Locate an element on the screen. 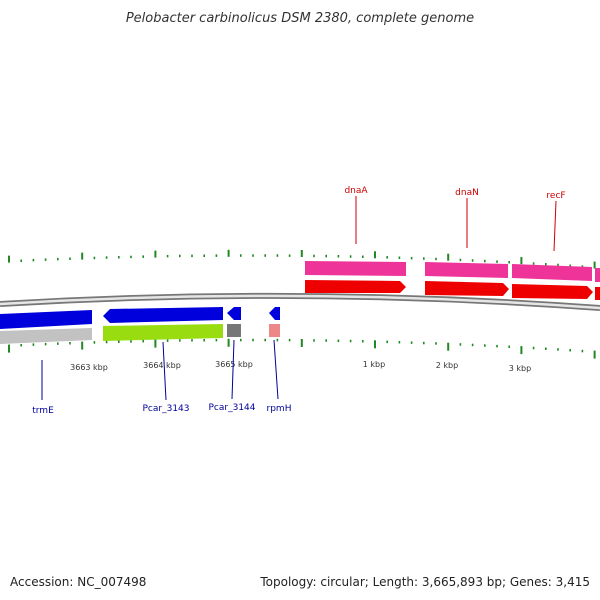 This screenshot has height=600, width=600. gene-label-trmE: trmE is located at coordinates (43, 411).